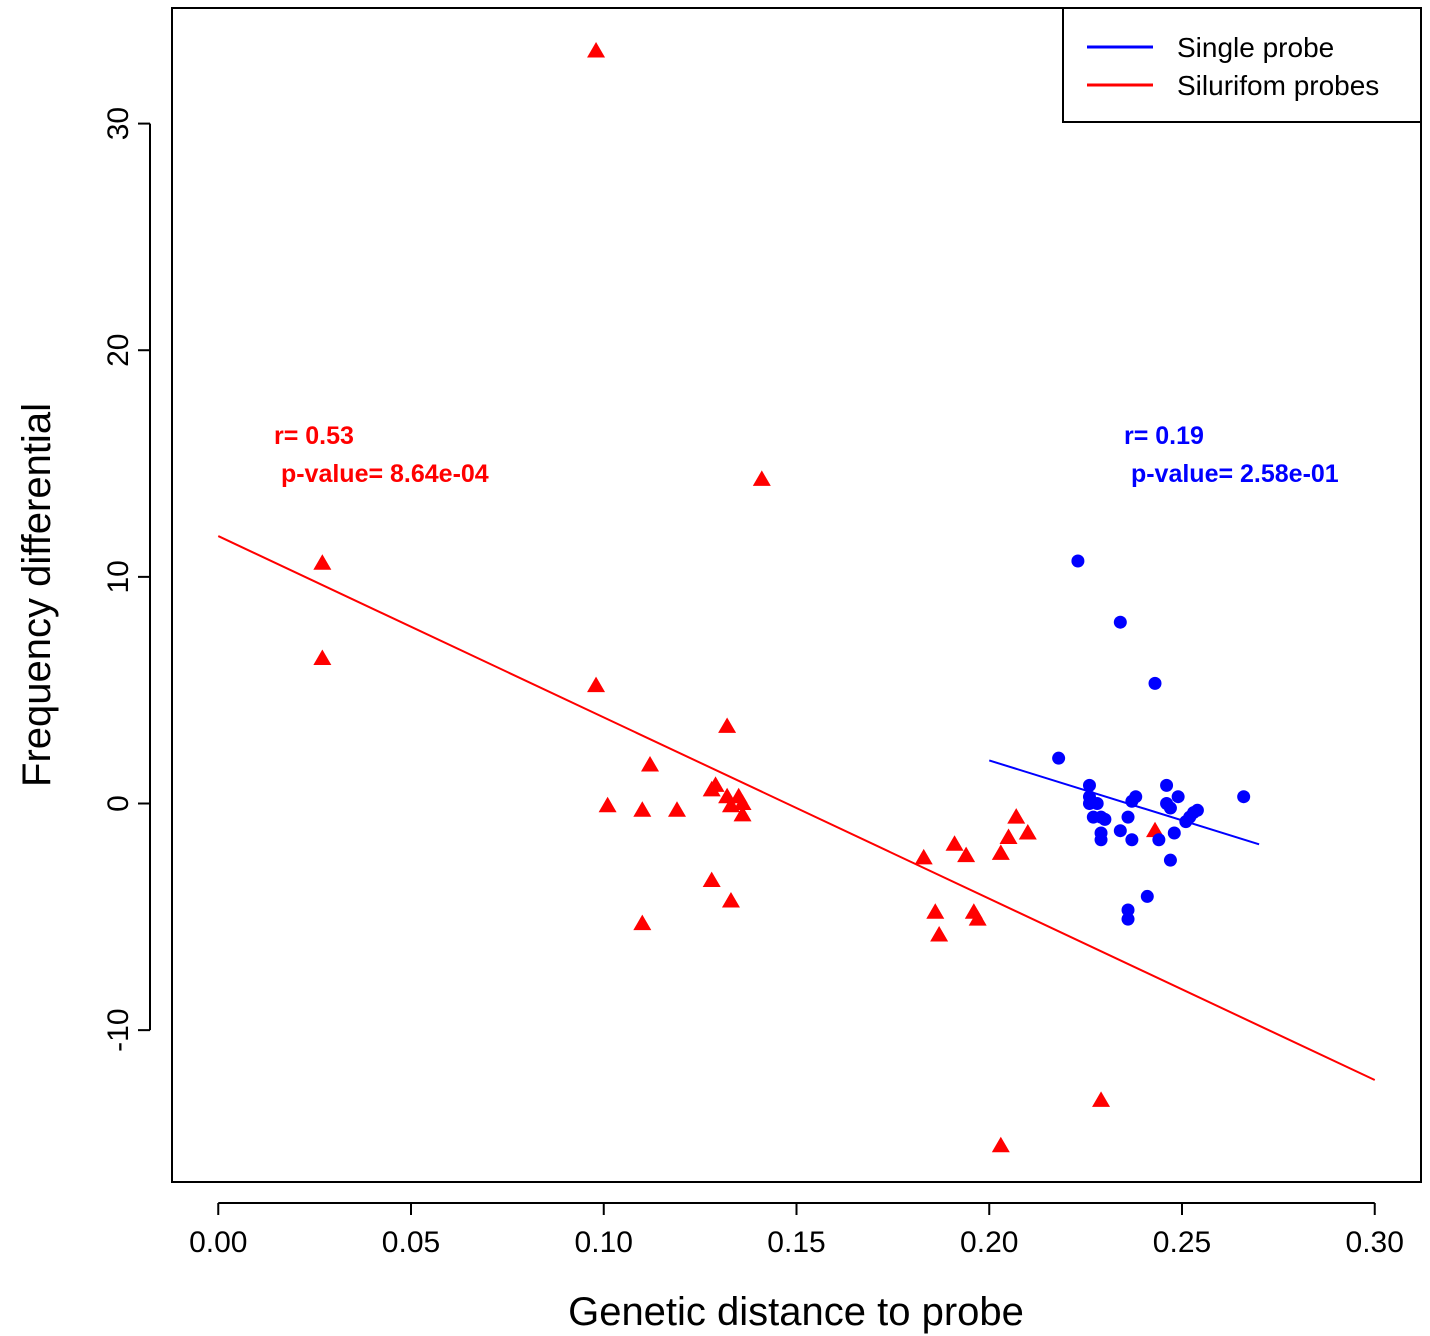 The height and width of the screenshot is (1336, 1430). I want to click on annotation-silurifom-r: r= 0.53, so click(314, 436).